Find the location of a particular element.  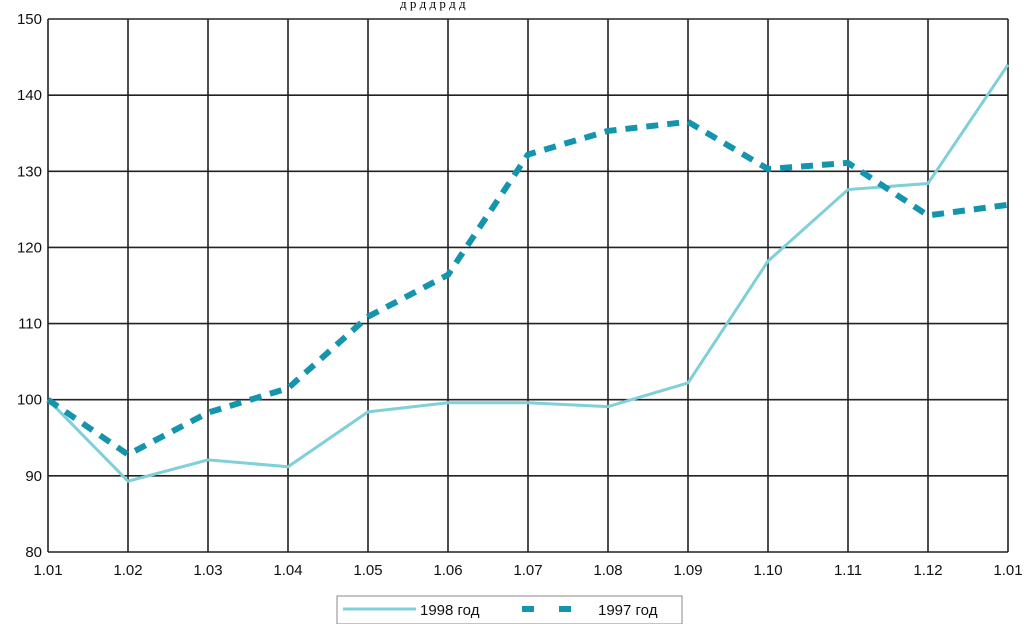

y-tick-label: 80 is located at coordinates (33, 552).